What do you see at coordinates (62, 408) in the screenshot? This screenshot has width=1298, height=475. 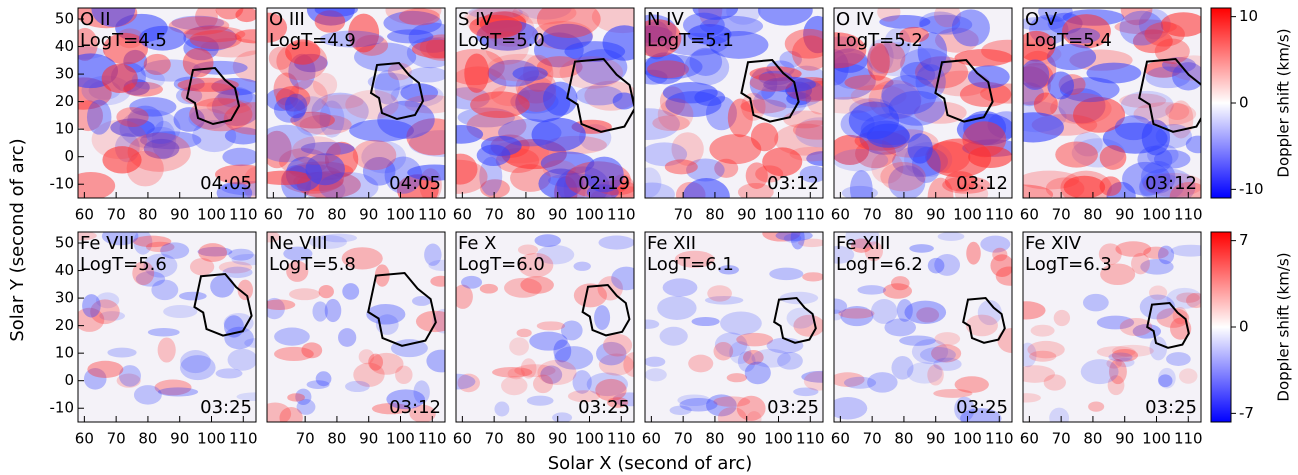 I see `y-tick-label: -10` at bounding box center [62, 408].